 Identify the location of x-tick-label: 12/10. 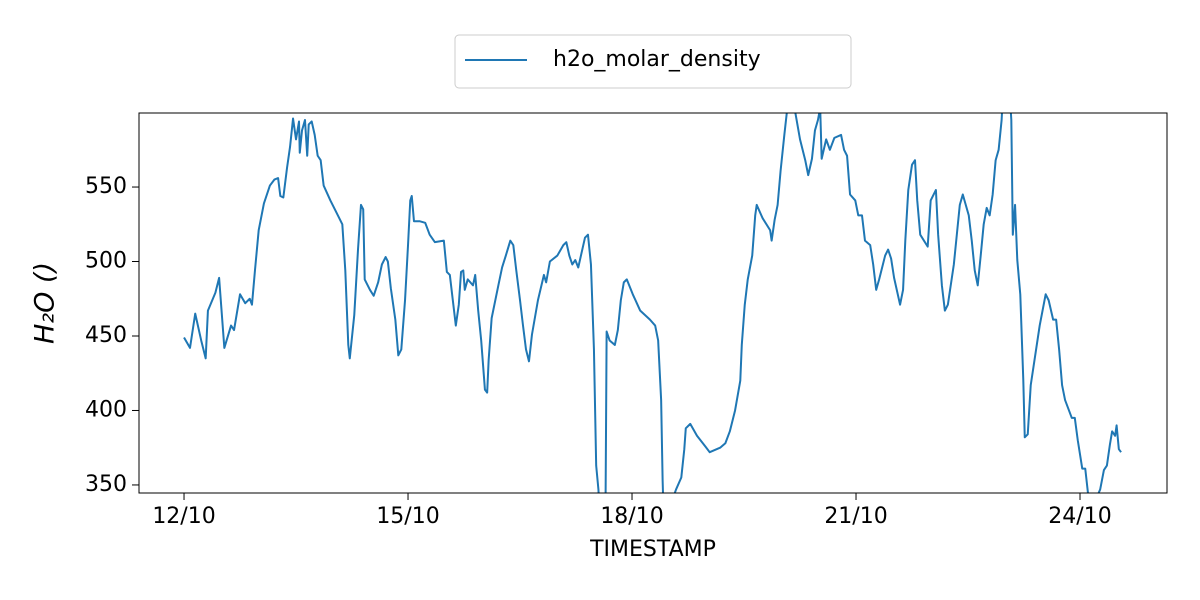
(183, 516).